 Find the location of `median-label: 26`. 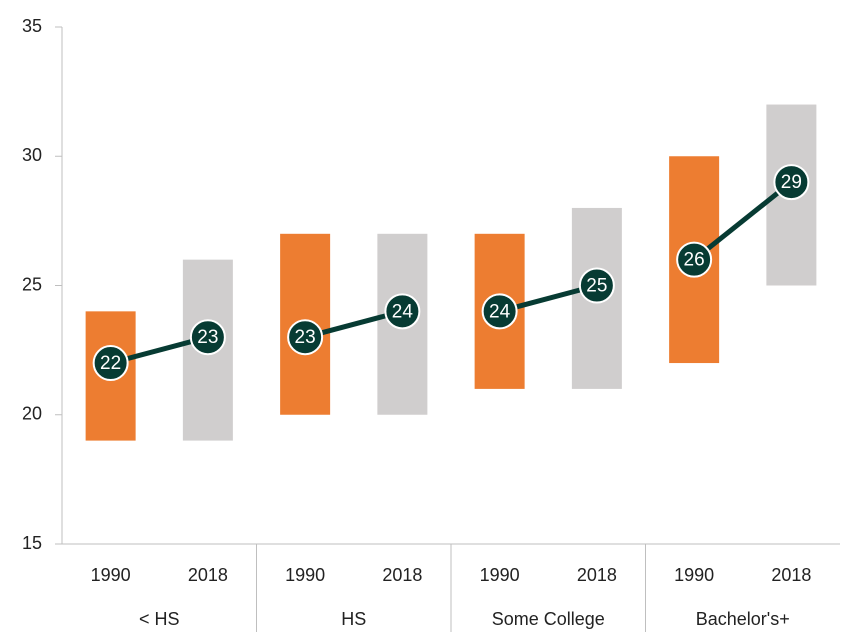

median-label: 26 is located at coordinates (694, 260).